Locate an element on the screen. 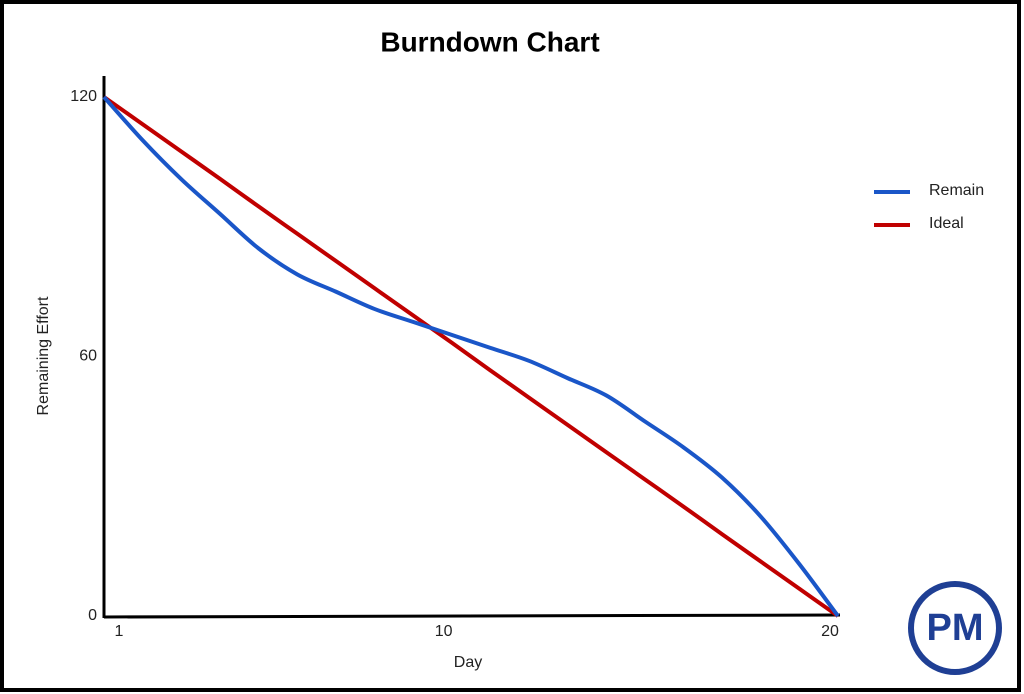  x-tick-label: 1 is located at coordinates (119, 631).